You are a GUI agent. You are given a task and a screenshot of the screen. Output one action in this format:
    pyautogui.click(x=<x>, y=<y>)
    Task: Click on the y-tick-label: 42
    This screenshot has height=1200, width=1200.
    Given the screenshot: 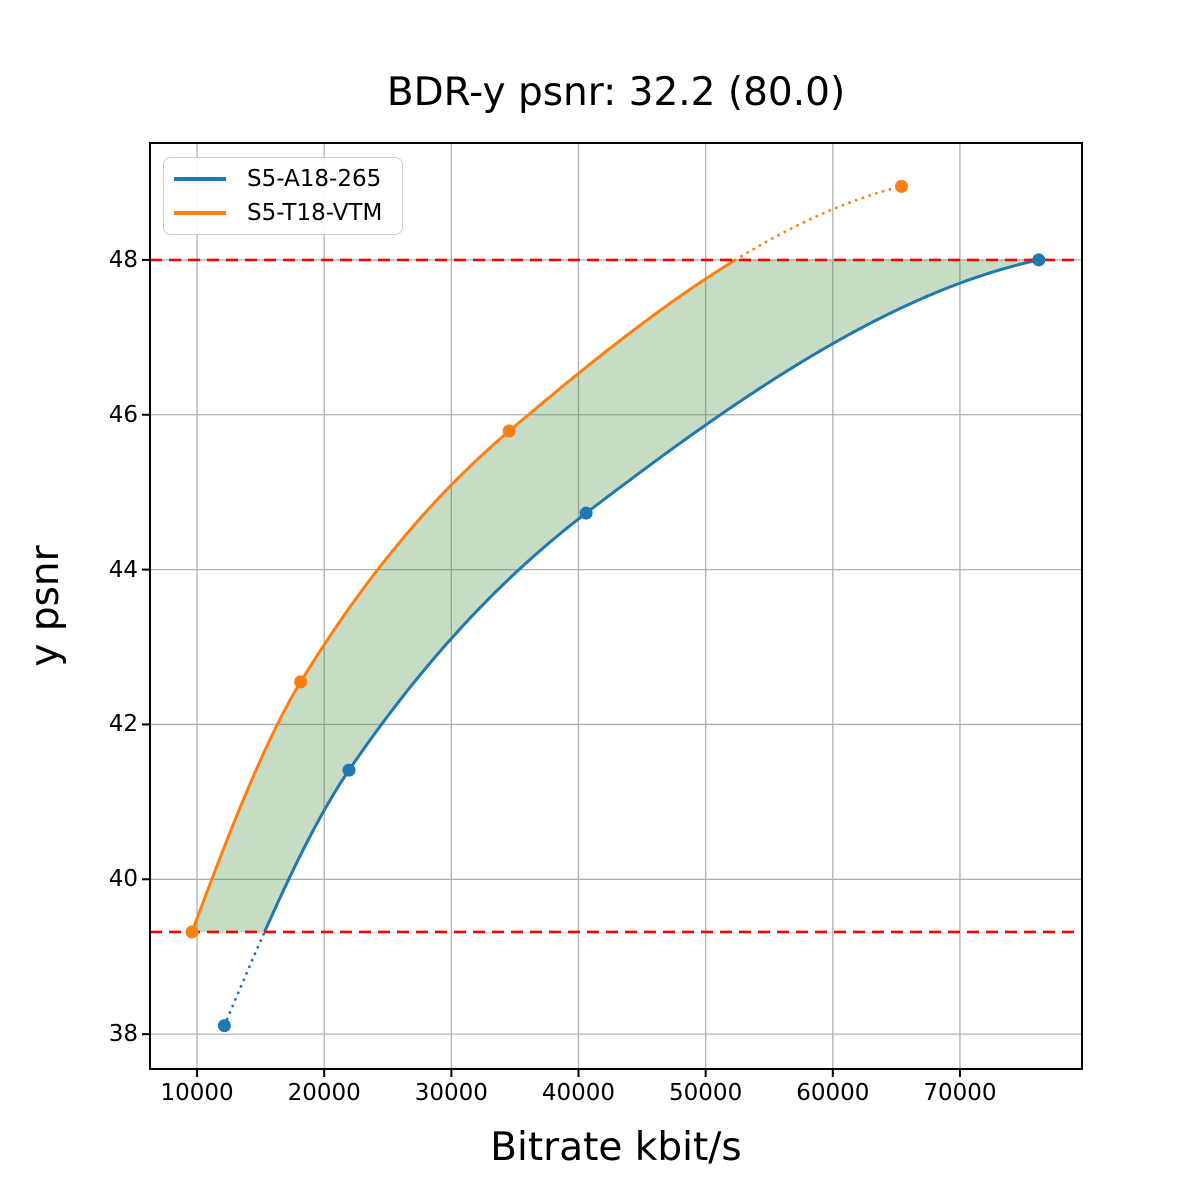 What is the action you would take?
    pyautogui.click(x=123, y=724)
    